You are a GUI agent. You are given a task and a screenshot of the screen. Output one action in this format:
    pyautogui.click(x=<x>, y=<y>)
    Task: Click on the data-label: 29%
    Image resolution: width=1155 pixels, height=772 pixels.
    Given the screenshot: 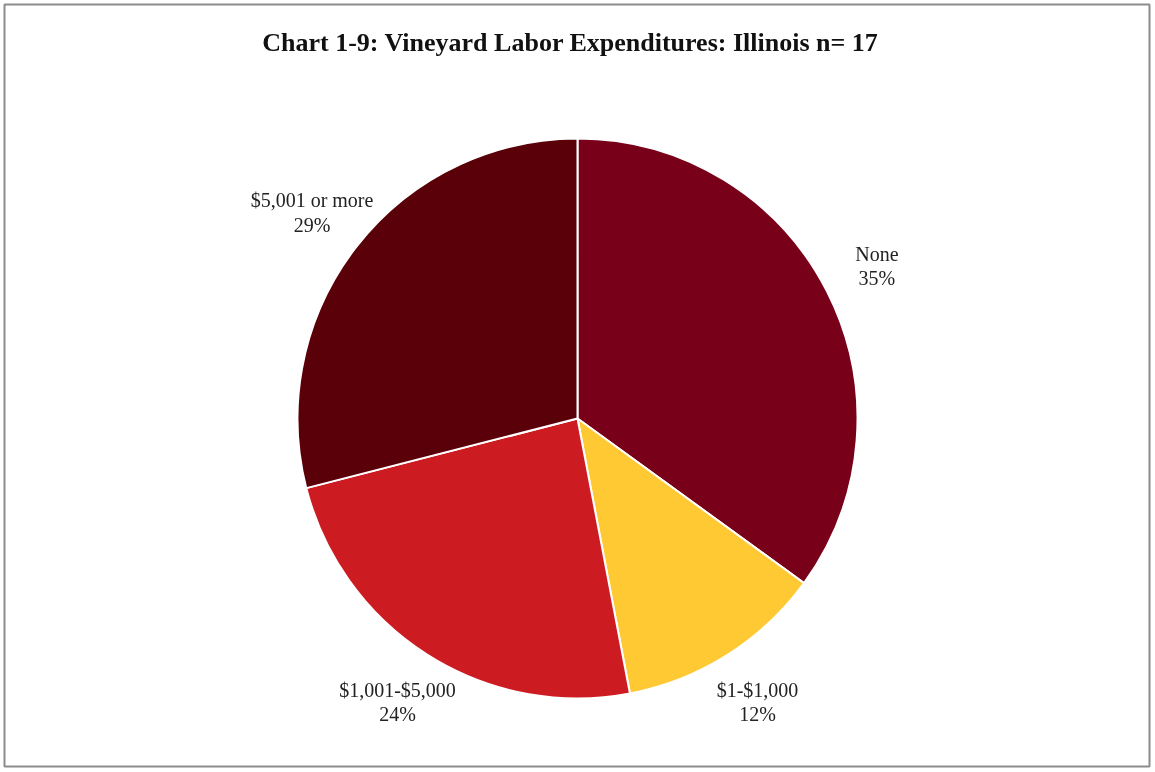 What is the action you would take?
    pyautogui.click(x=312, y=224)
    